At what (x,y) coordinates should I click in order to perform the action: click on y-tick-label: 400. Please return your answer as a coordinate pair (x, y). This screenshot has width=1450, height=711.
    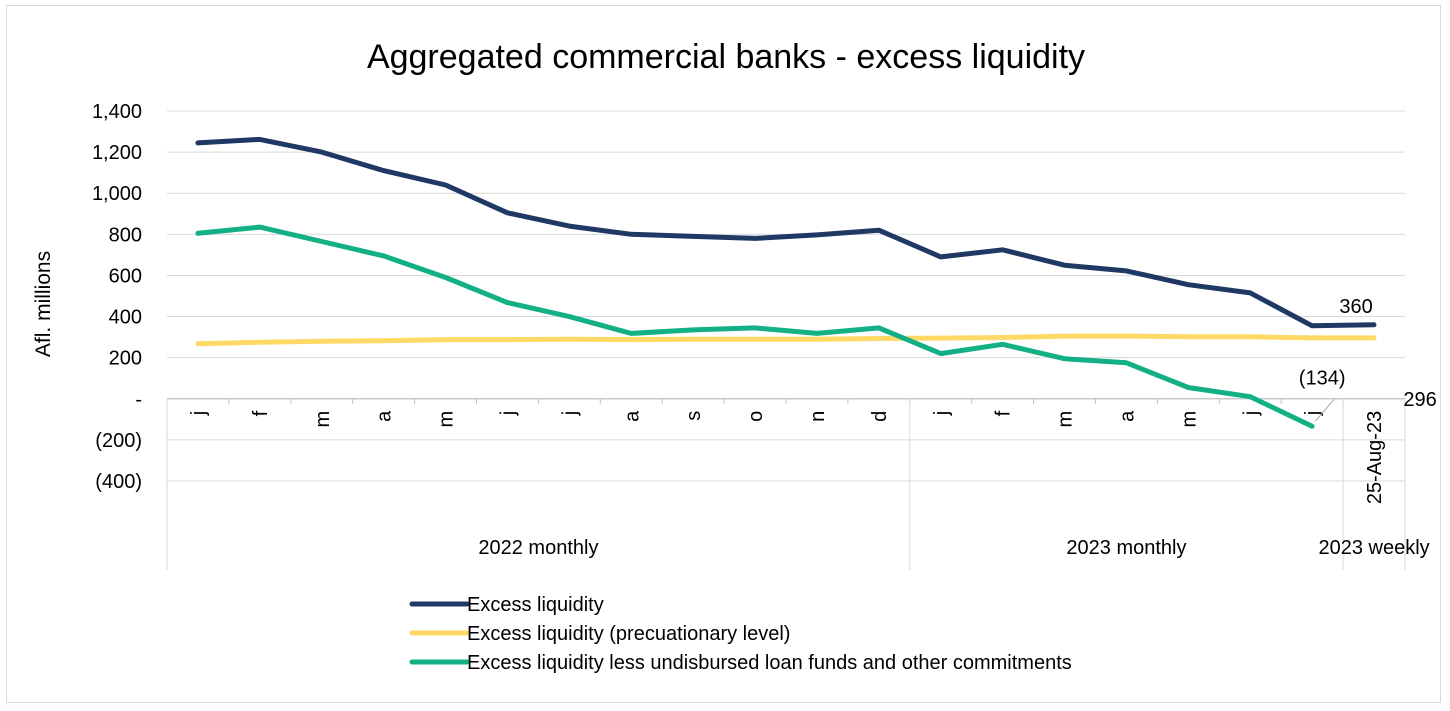
    Looking at the image, I should click on (125, 318).